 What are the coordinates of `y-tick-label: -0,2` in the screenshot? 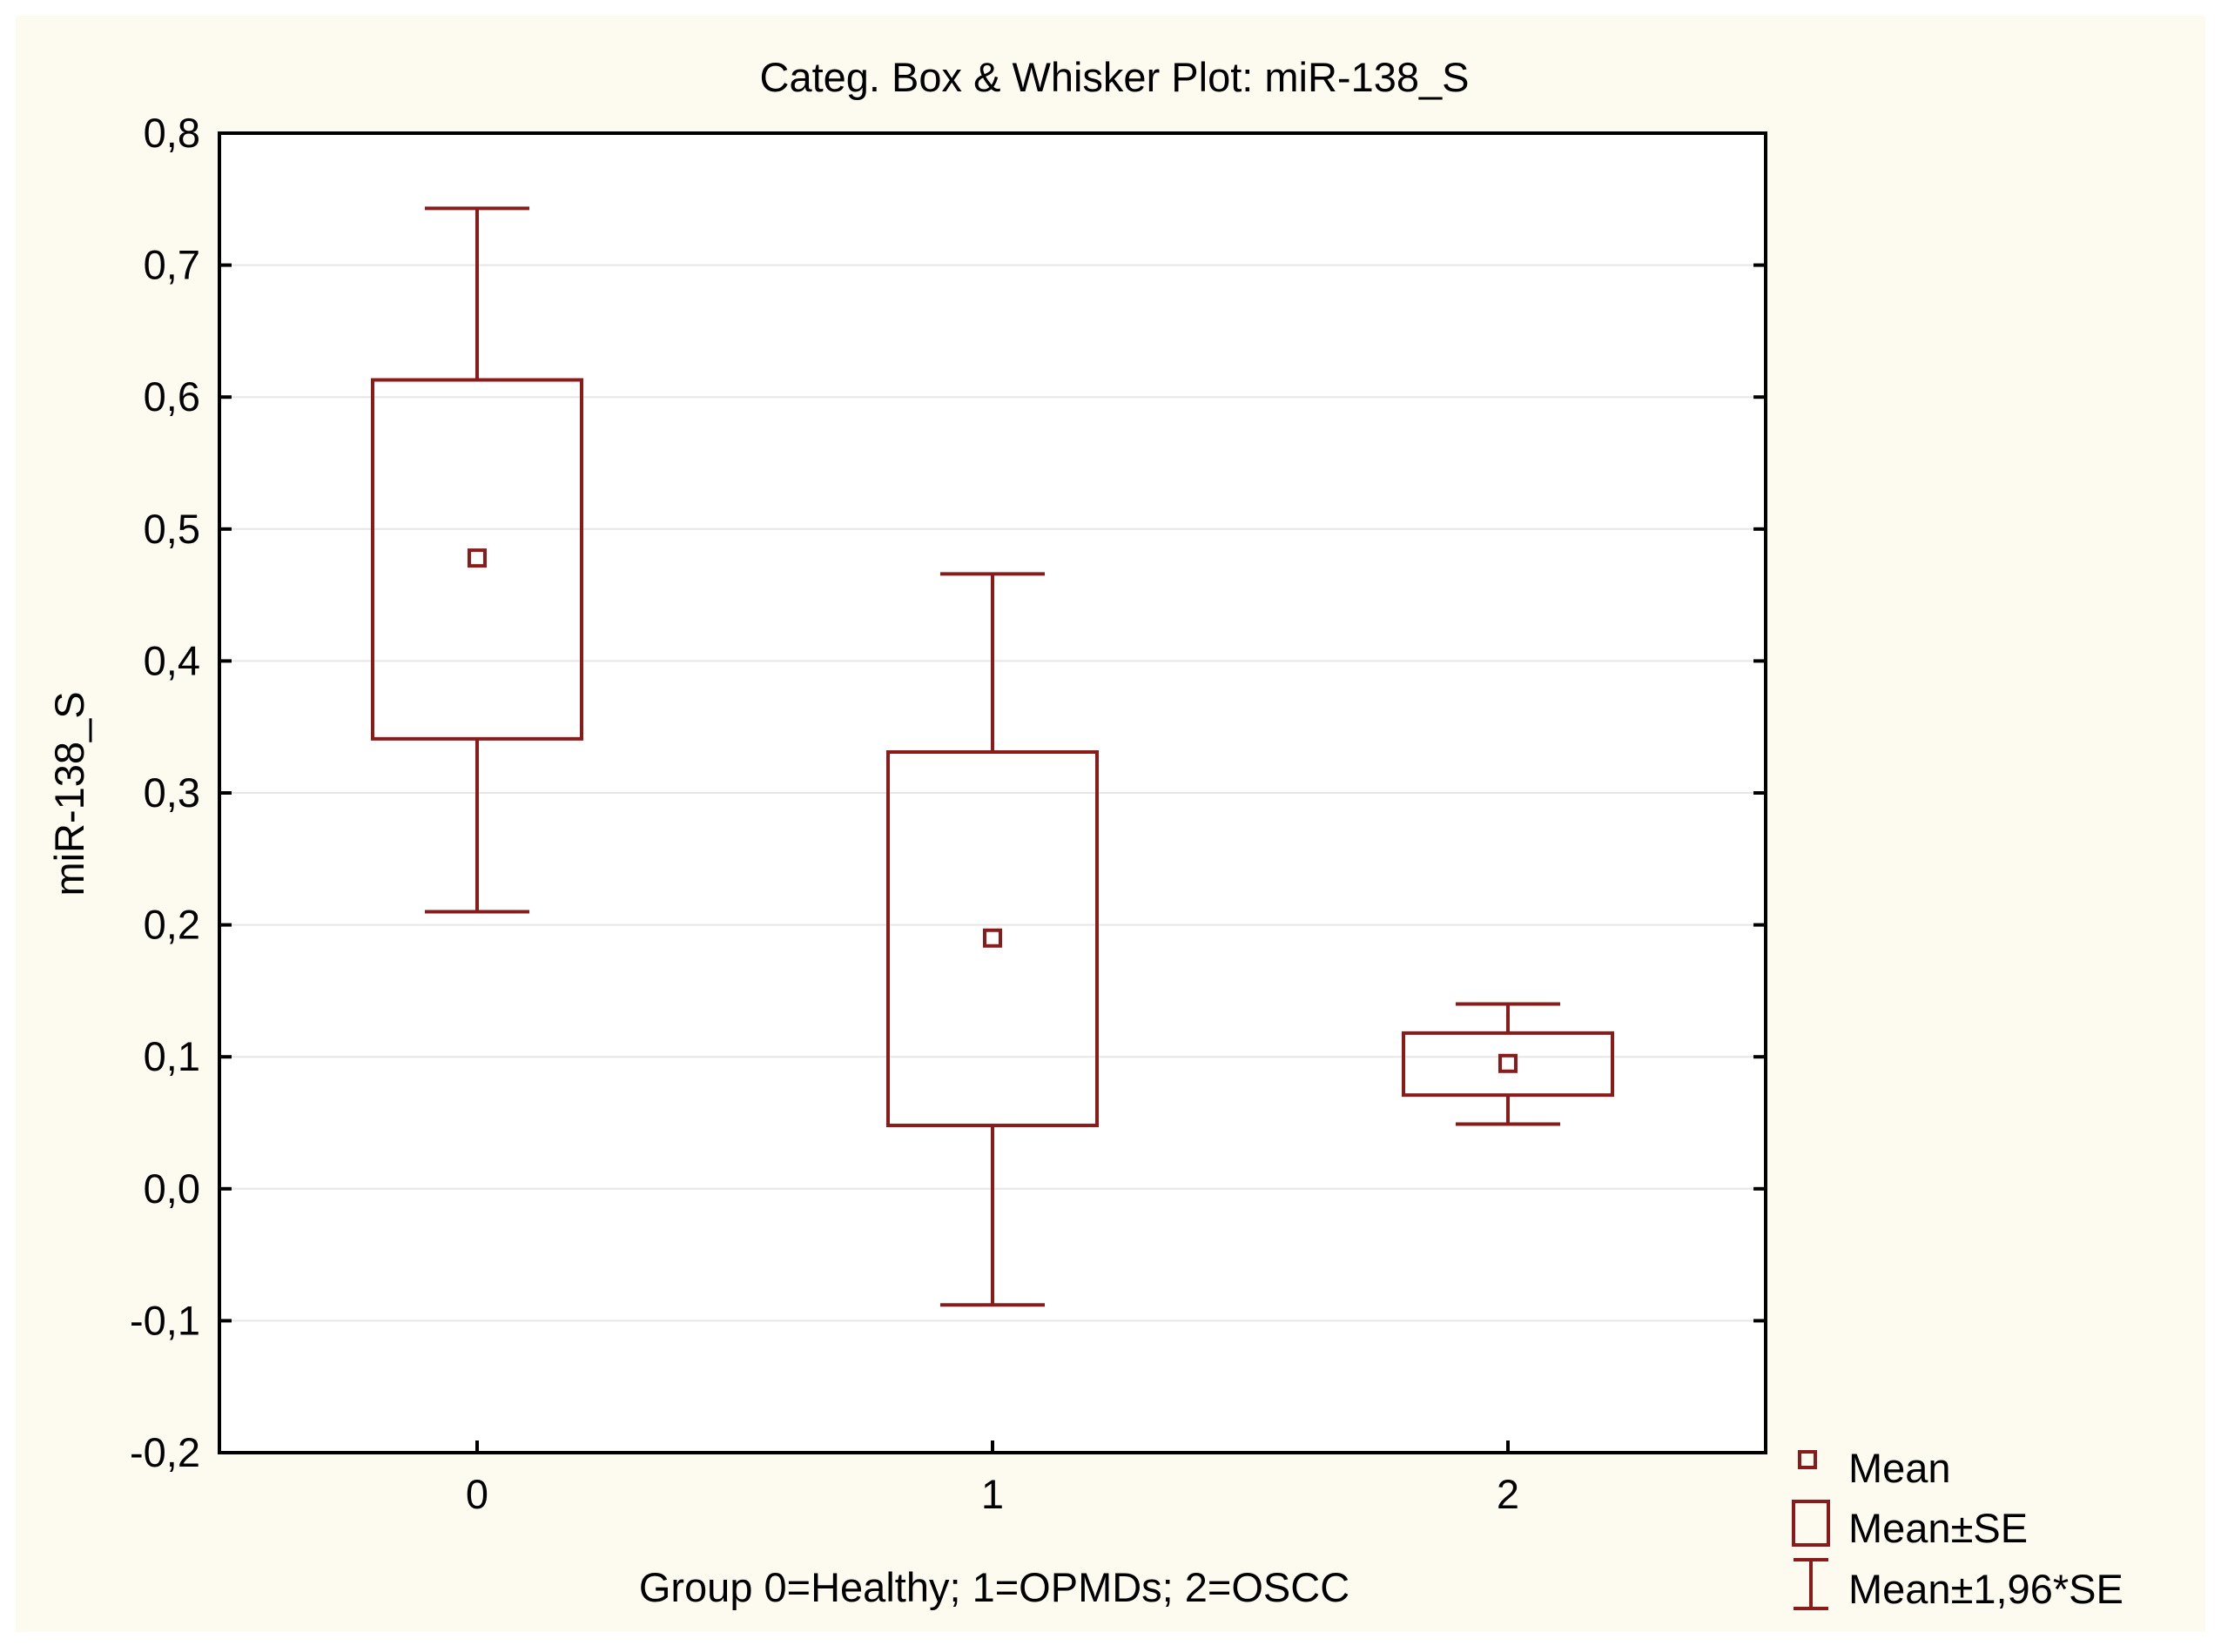 It's located at (165, 1452).